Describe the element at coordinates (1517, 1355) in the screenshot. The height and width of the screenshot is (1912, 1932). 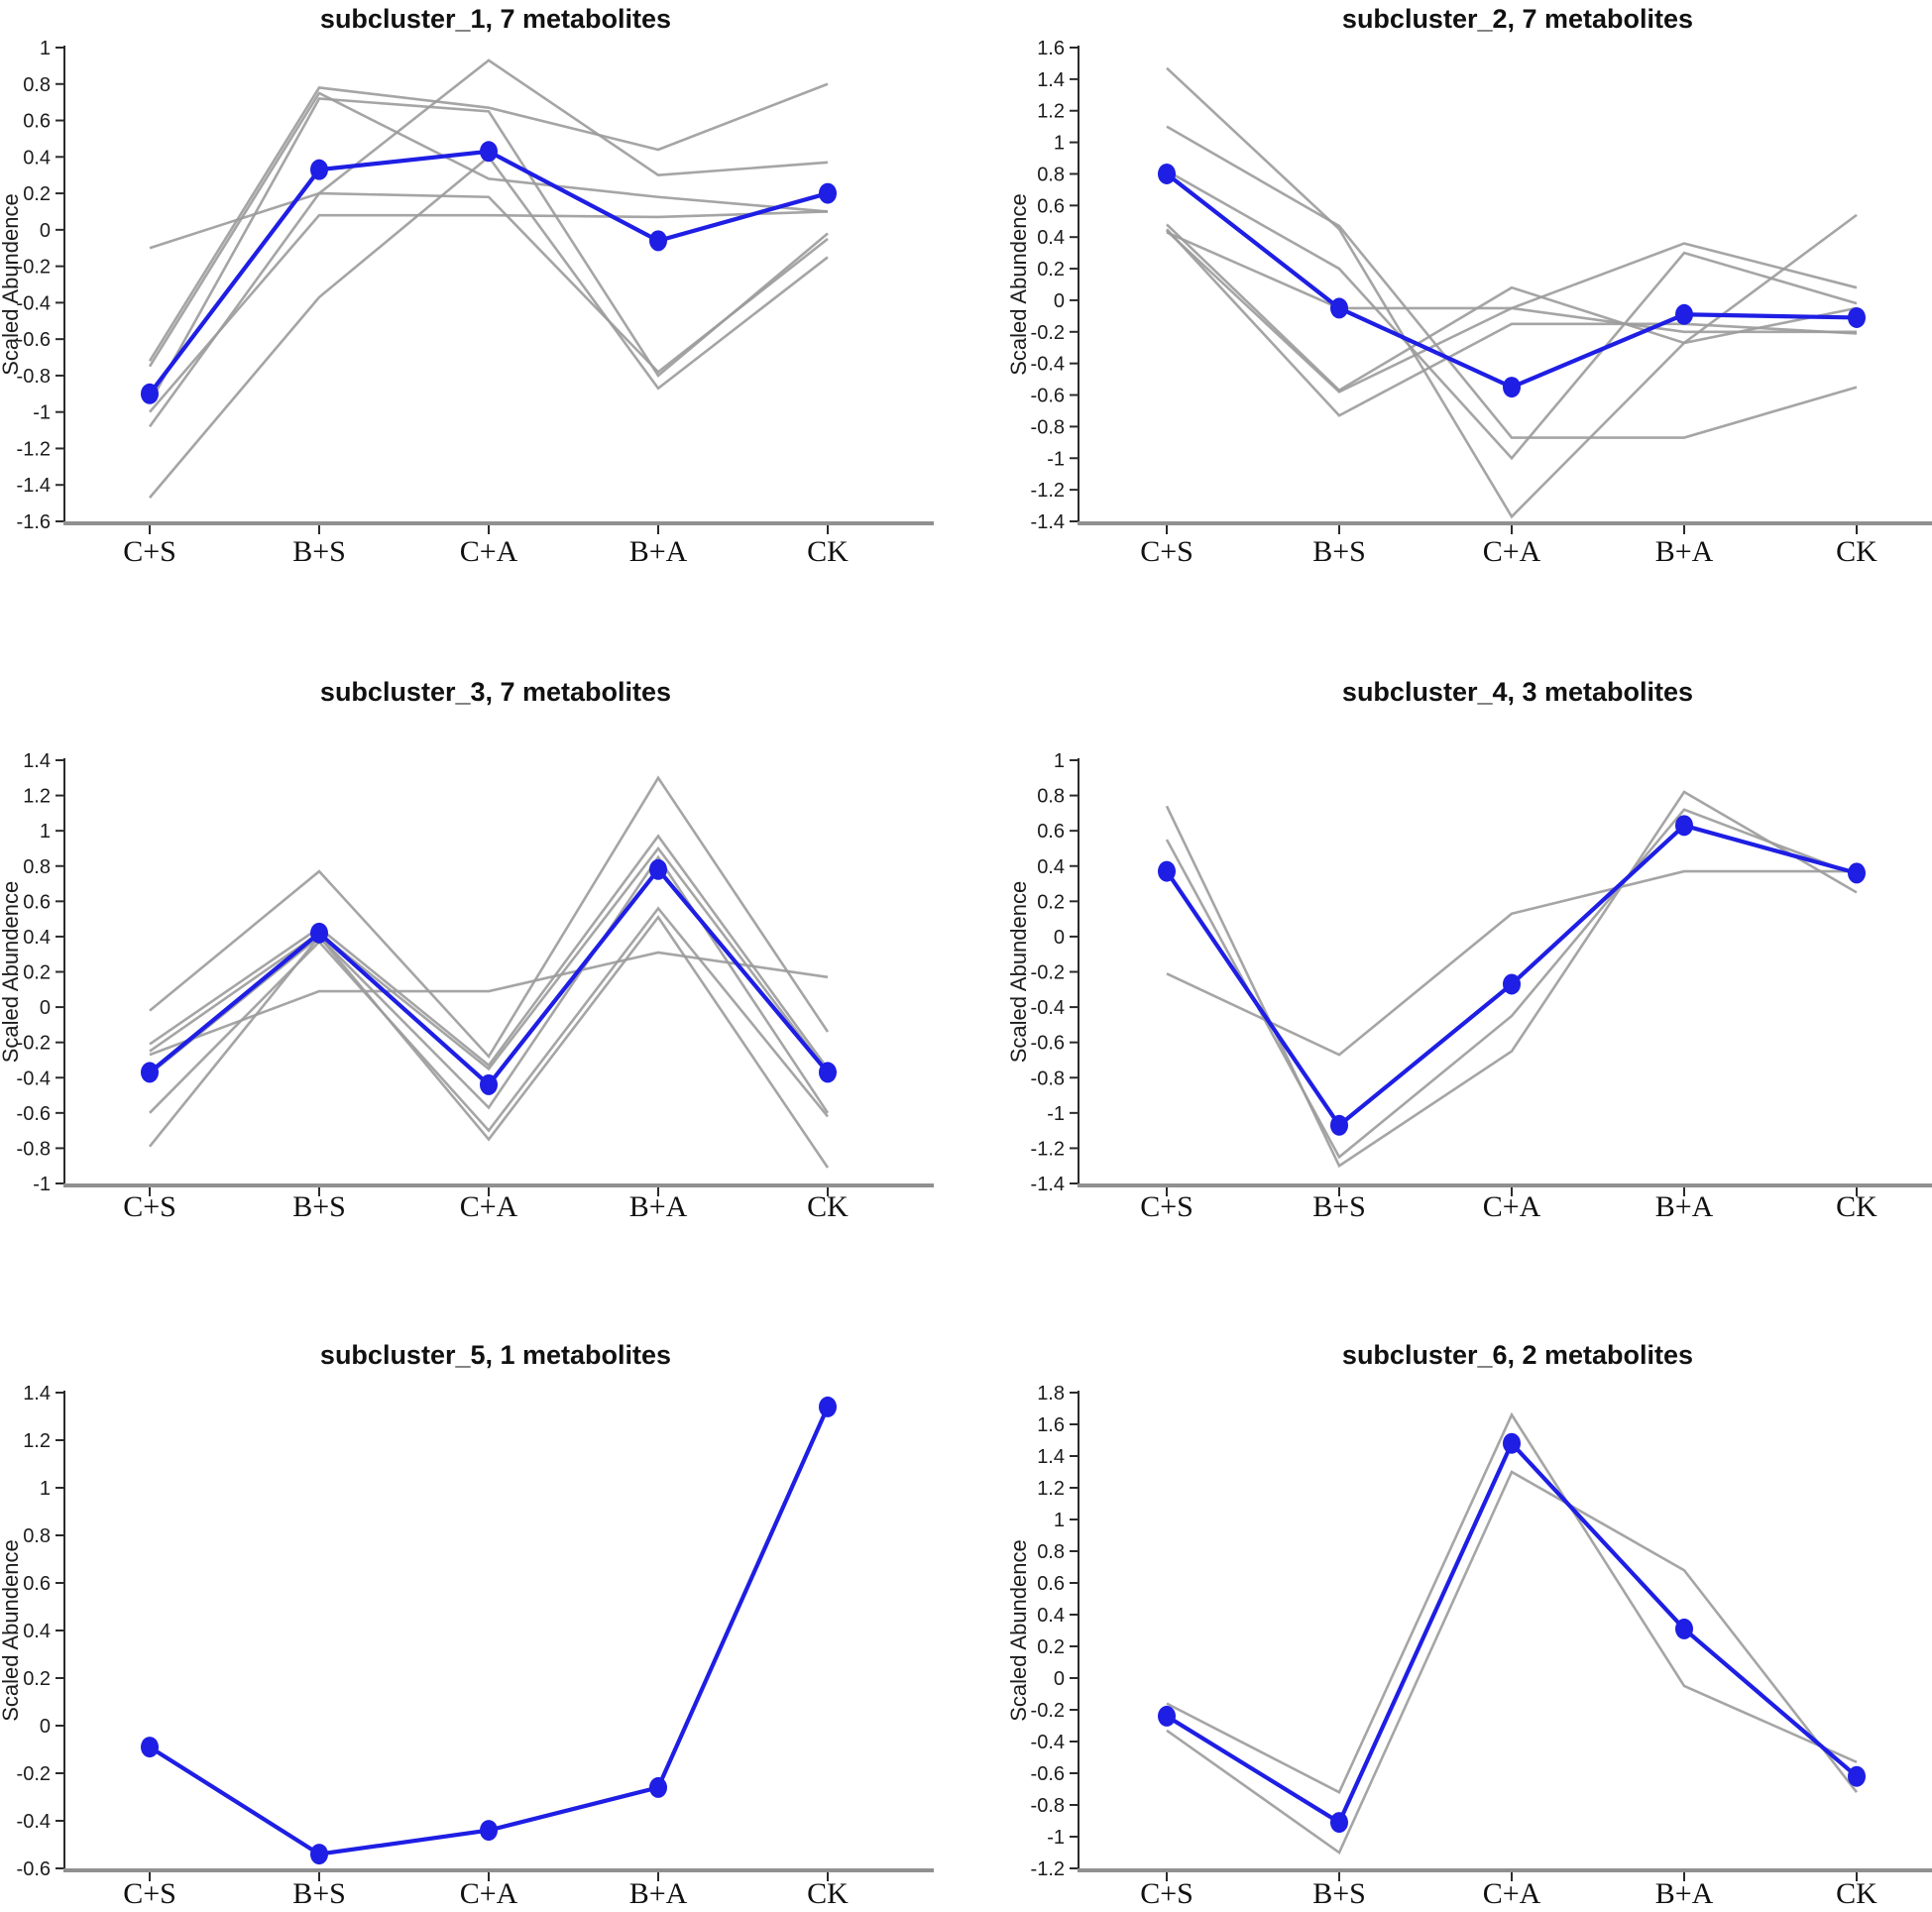
I see `chart-title: subcluster_6, 2 metabolites` at that location.